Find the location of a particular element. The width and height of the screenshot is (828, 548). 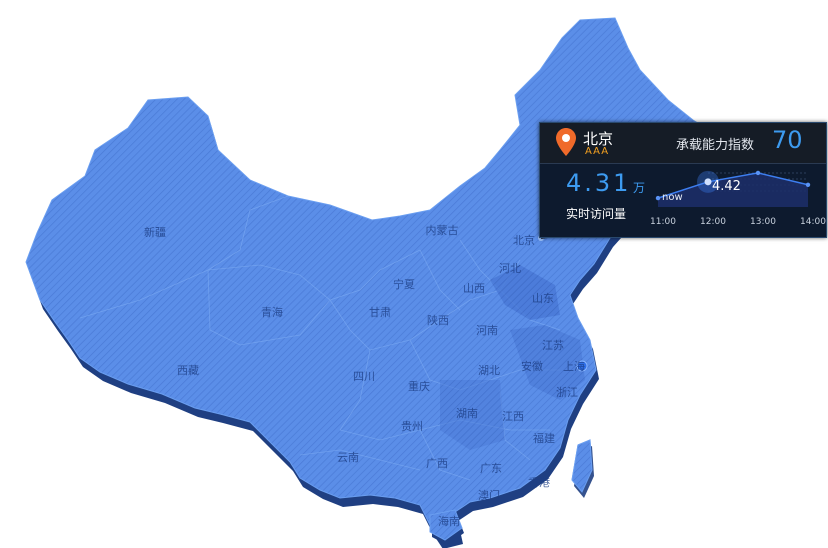

sparkline-peak-label: 4.42 is located at coordinates (726, 186).